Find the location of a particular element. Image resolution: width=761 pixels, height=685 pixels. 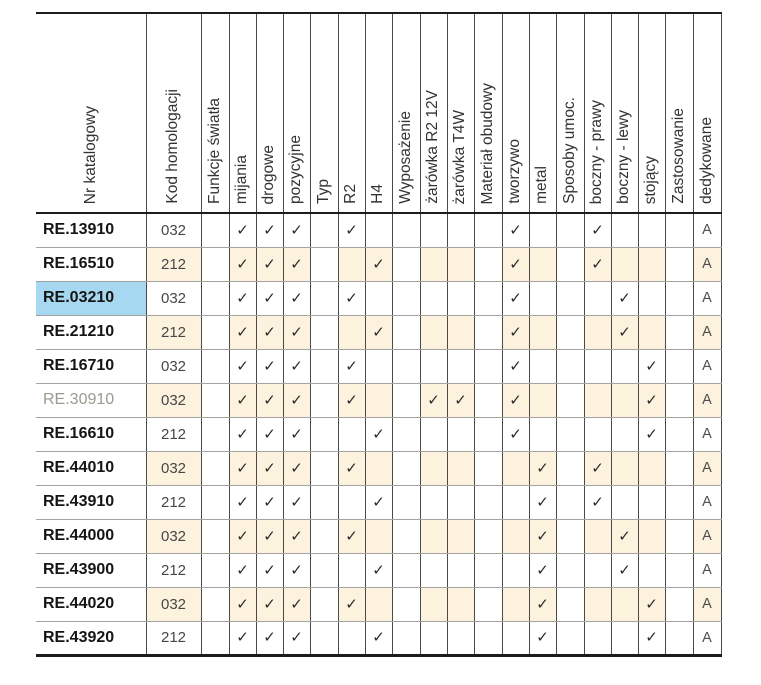

table-row: RE.21210 212 ✓ ✓ ✓ ✓ ✓ ✓ A is located at coordinates (379, 332).